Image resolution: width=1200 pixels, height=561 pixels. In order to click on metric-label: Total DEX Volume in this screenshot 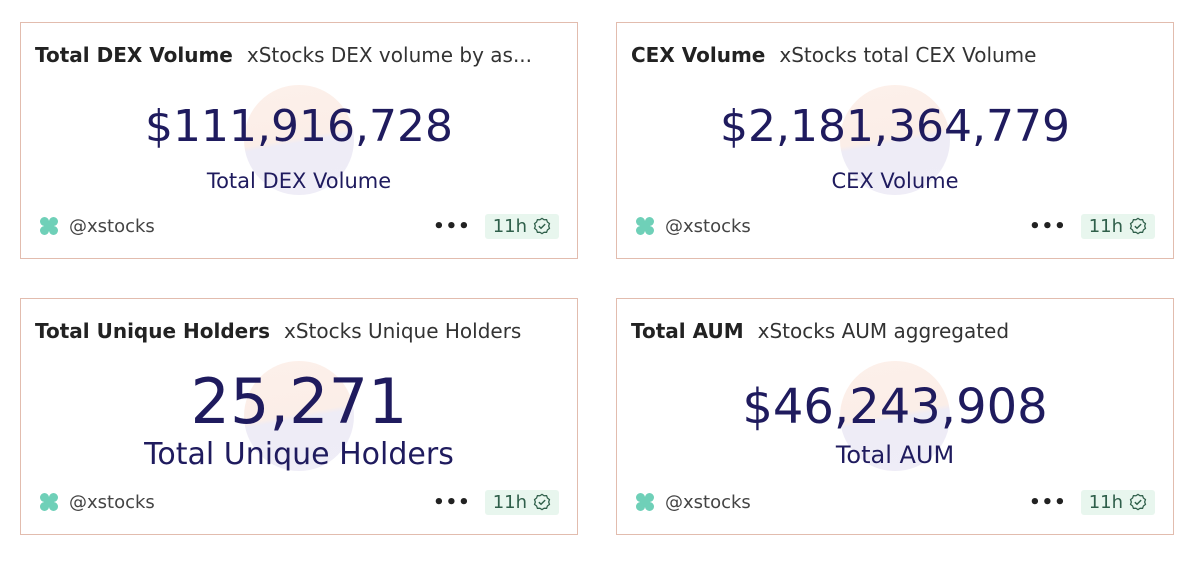, I will do `click(299, 181)`.